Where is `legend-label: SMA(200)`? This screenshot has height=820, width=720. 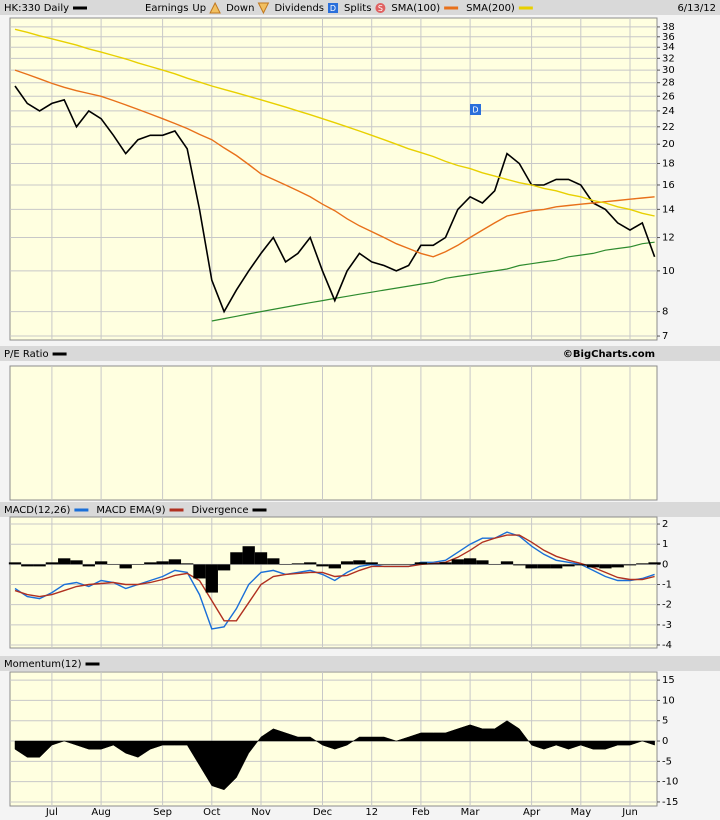
legend-label: SMA(200) is located at coordinates (490, 8).